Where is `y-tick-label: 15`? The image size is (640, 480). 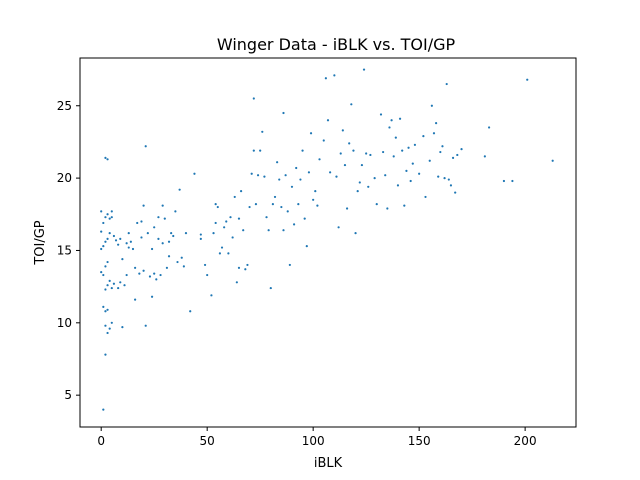
y-tick-label: 15 is located at coordinates (64, 250).